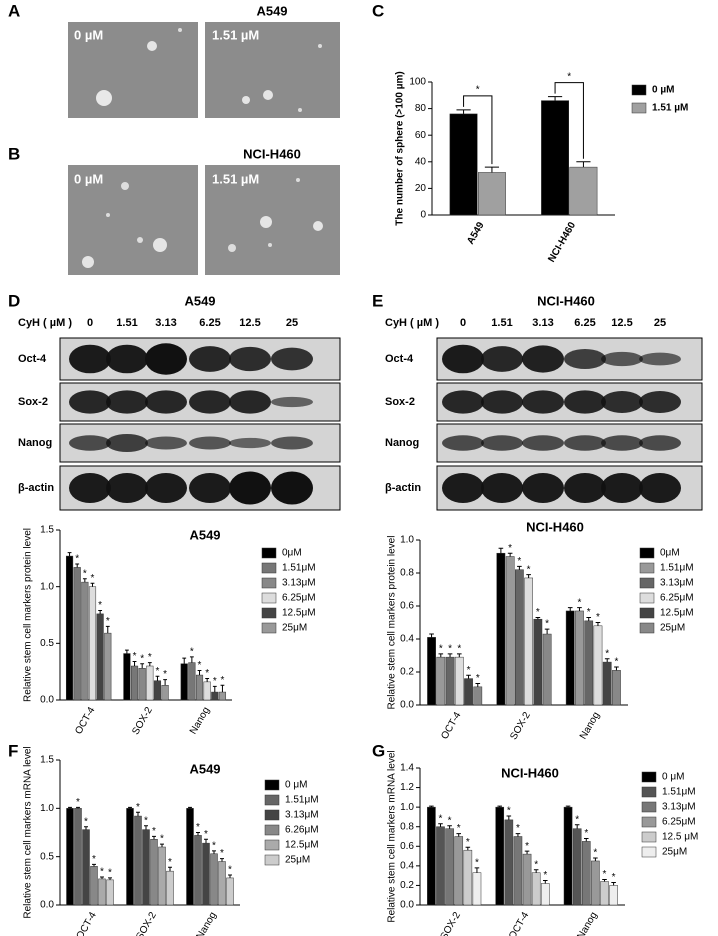 The image size is (718, 936). What do you see at coordinates (478, 130) in the screenshot?
I see `significance-bracket` at bounding box center [478, 130].